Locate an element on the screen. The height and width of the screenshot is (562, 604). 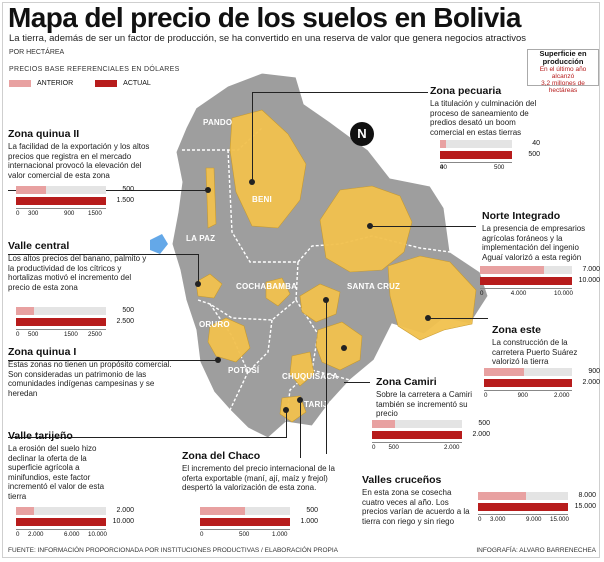
tick-label: 500 is located at coordinates (244, 534).